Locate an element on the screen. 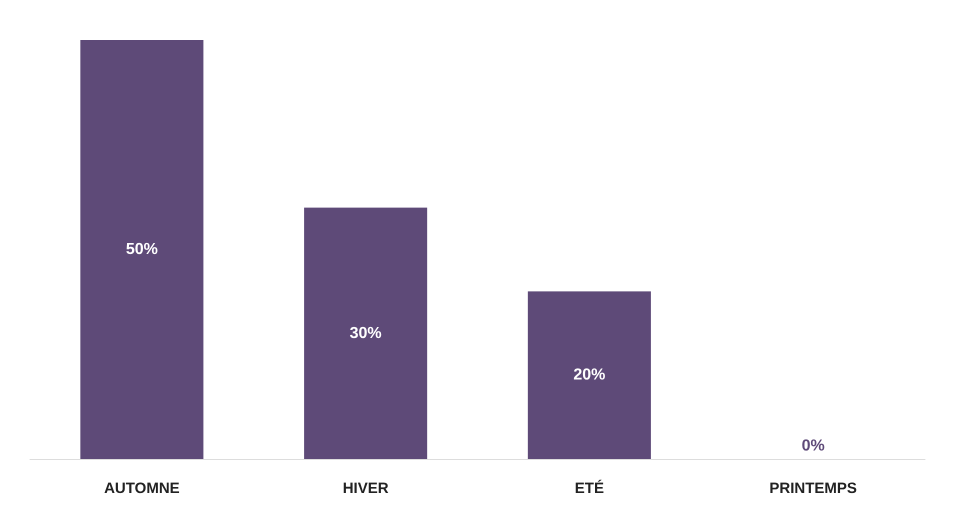  x-tick-label: HIVER is located at coordinates (365, 488).